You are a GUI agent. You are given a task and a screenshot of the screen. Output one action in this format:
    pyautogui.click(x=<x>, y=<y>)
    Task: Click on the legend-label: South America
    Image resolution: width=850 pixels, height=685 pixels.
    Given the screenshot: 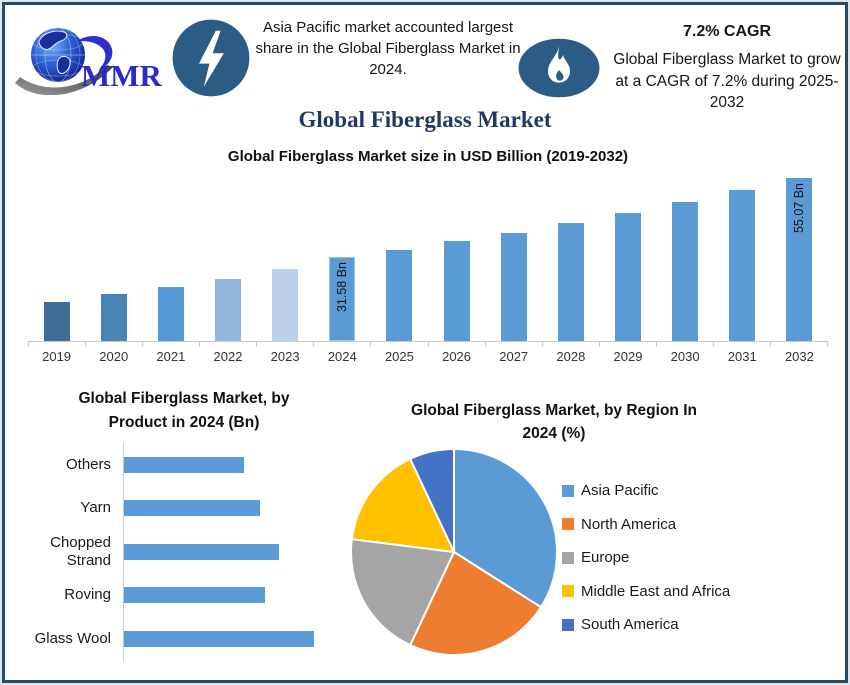 What is the action you would take?
    pyautogui.click(x=630, y=625)
    